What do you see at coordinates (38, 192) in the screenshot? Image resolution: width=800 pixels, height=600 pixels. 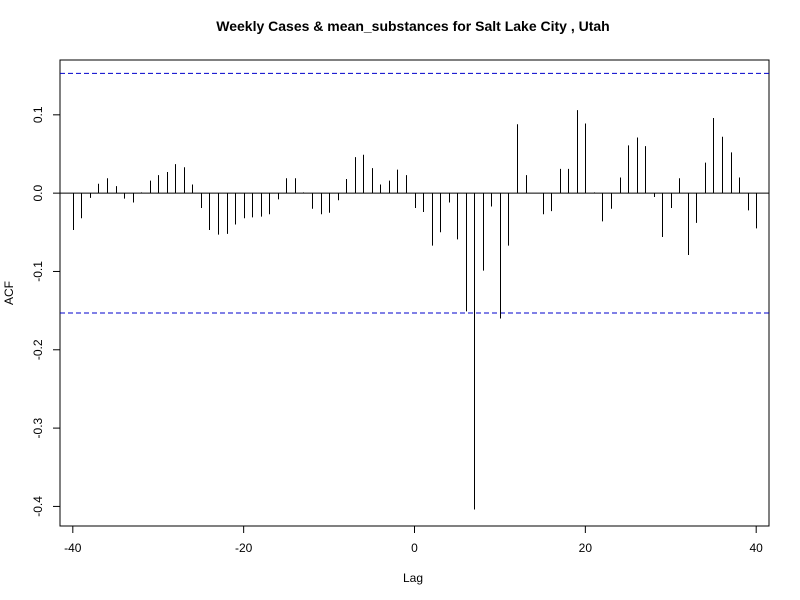 I see `y-tick-label: 0.0` at bounding box center [38, 192].